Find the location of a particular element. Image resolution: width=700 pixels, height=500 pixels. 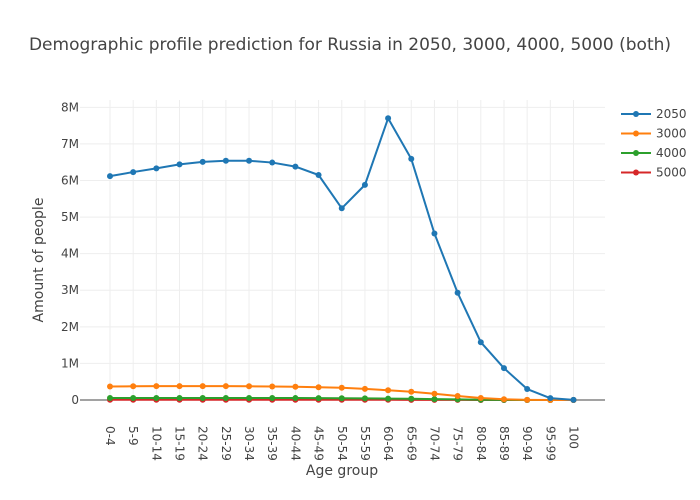

x-tick-label: 90-94 is located at coordinates (527, 443).